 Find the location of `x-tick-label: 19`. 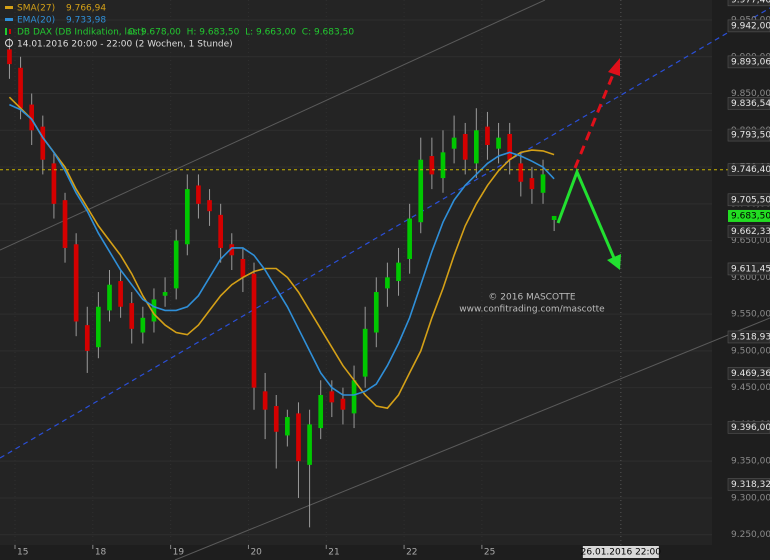

x-tick-label: 19 is located at coordinates (179, 553).